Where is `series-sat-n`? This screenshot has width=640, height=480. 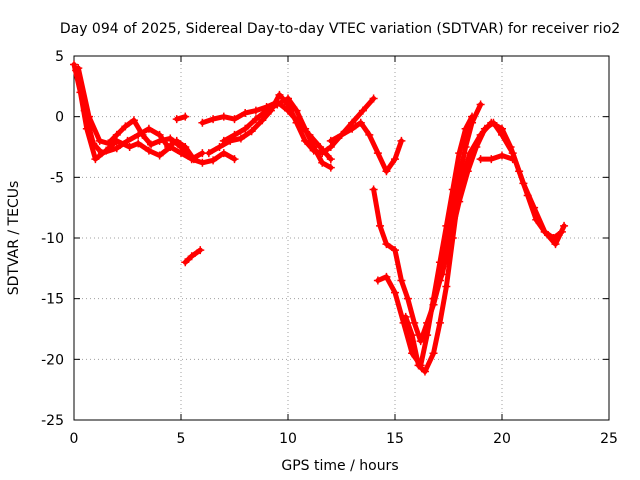 series-sat-n is located at coordinates (181, 118).